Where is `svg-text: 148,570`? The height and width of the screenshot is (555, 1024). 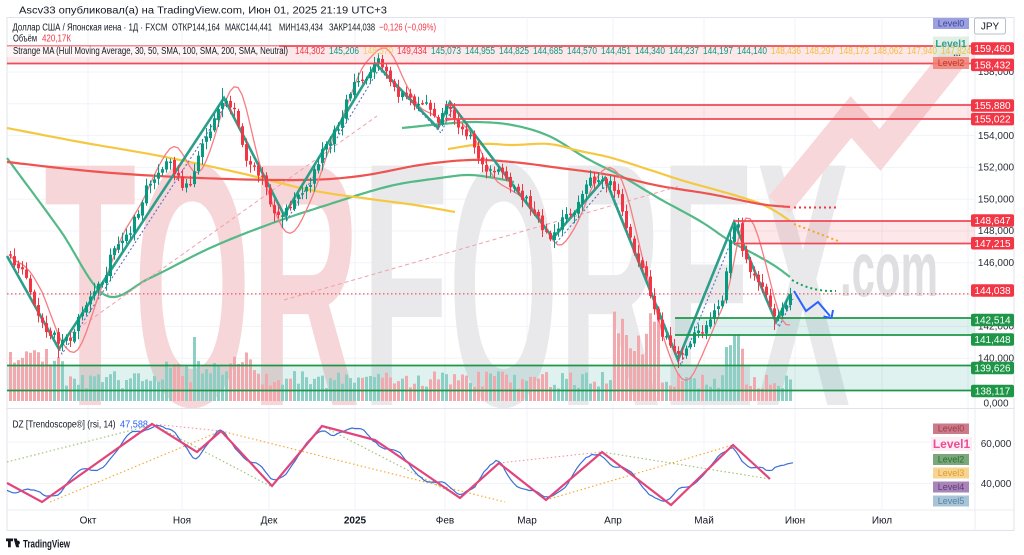
svg-text: 148,570 is located at coordinates (378, 51).